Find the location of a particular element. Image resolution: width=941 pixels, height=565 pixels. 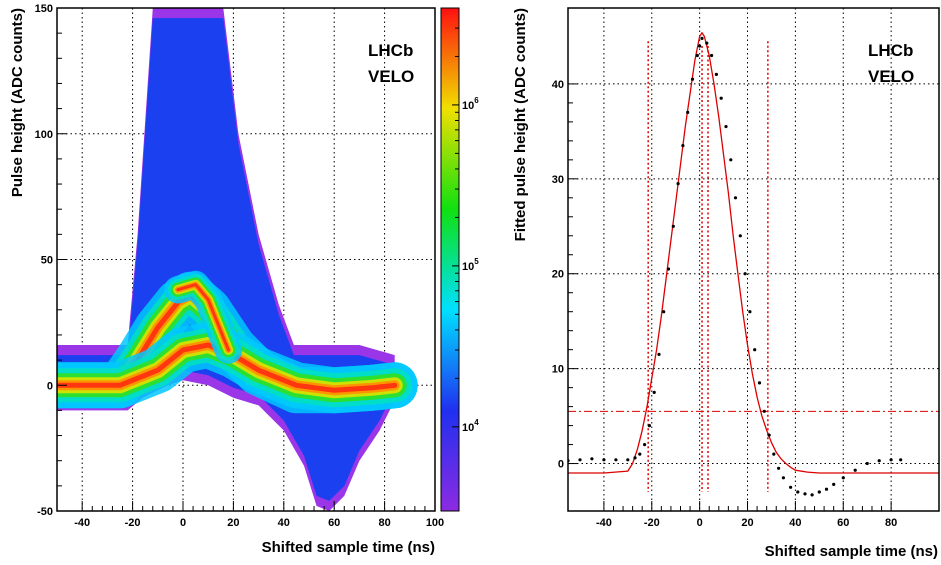

color-palette-bar is located at coordinates (450, 259).